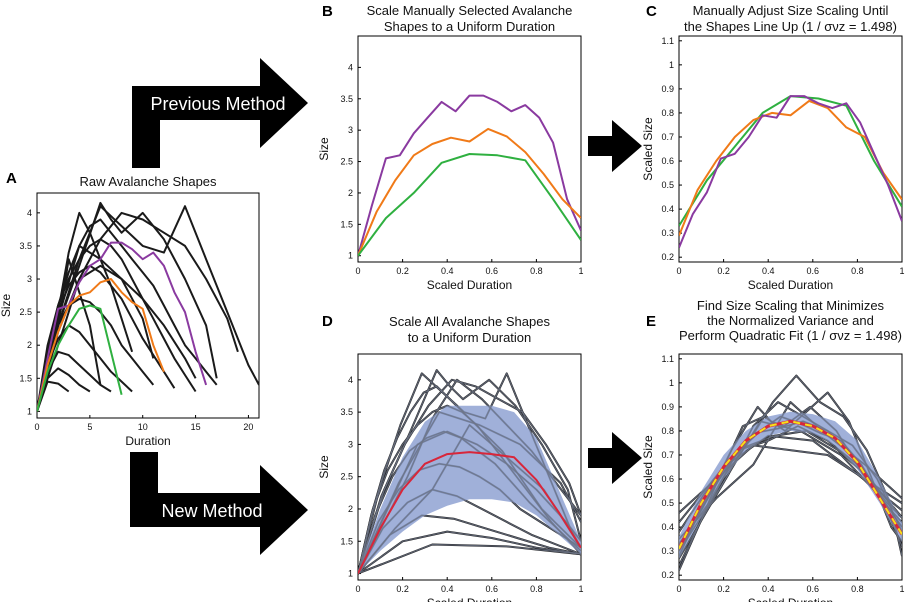 This screenshot has height=602, width=910. Describe the element at coordinates (148, 181) in the screenshot. I see `chart-title-line: Raw Avalanche Shapes` at that location.